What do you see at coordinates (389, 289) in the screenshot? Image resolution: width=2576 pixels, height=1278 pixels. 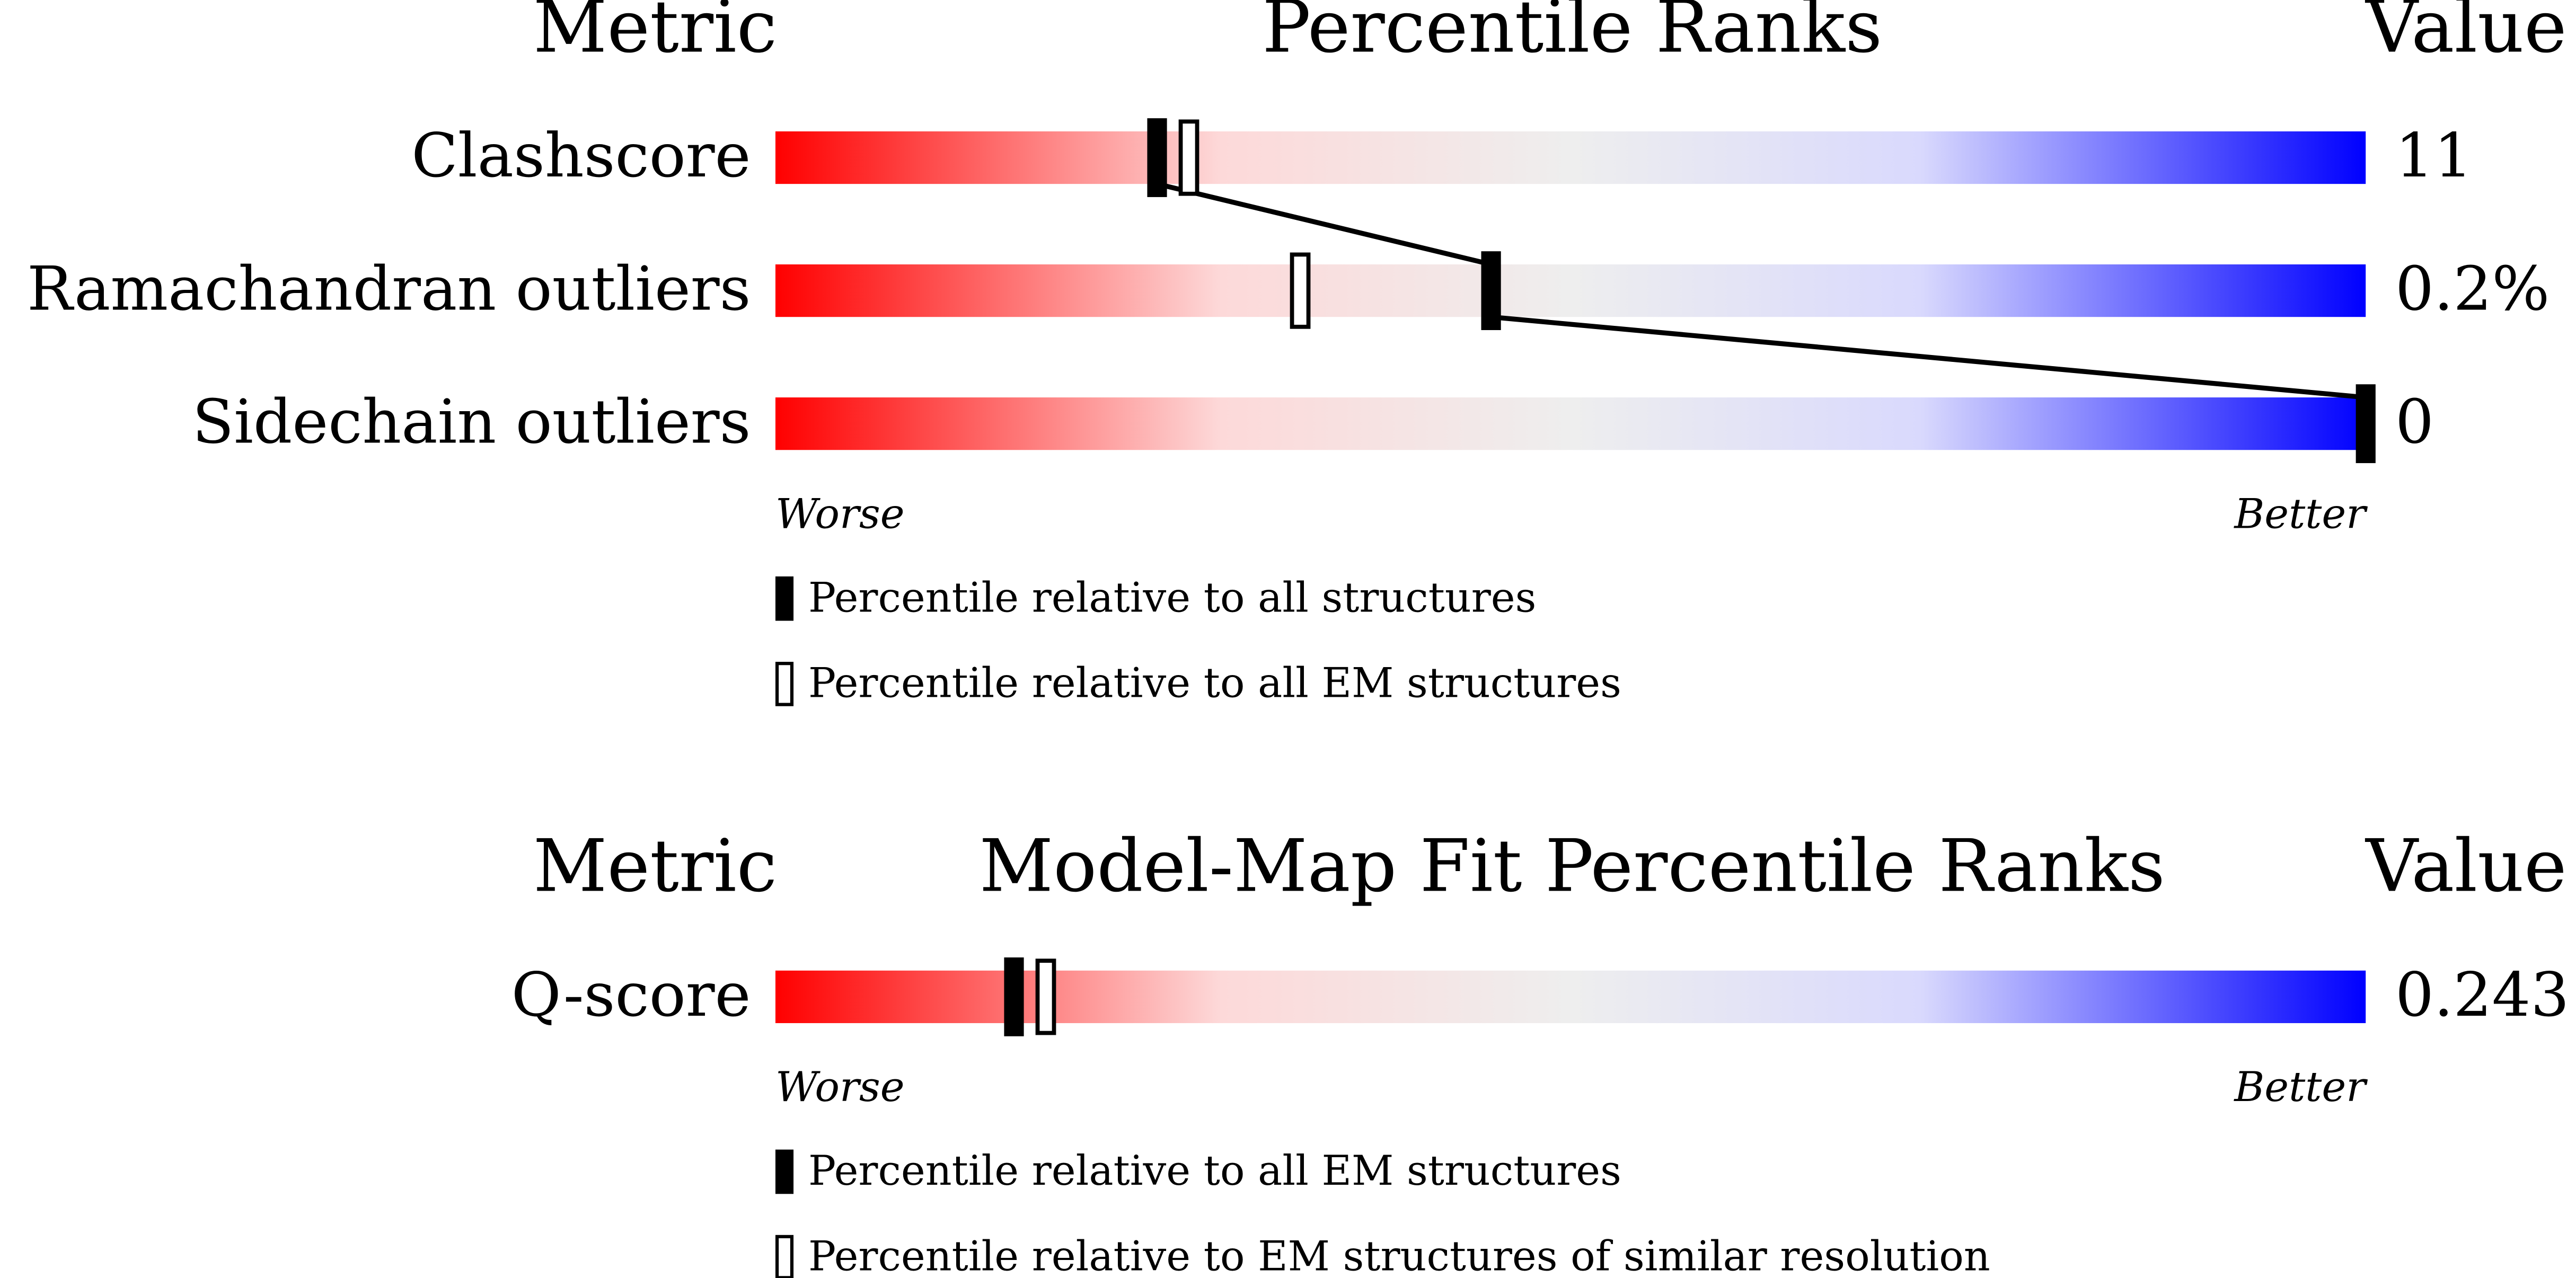 I see `metric-label: Ramachandran outliers` at bounding box center [389, 289].